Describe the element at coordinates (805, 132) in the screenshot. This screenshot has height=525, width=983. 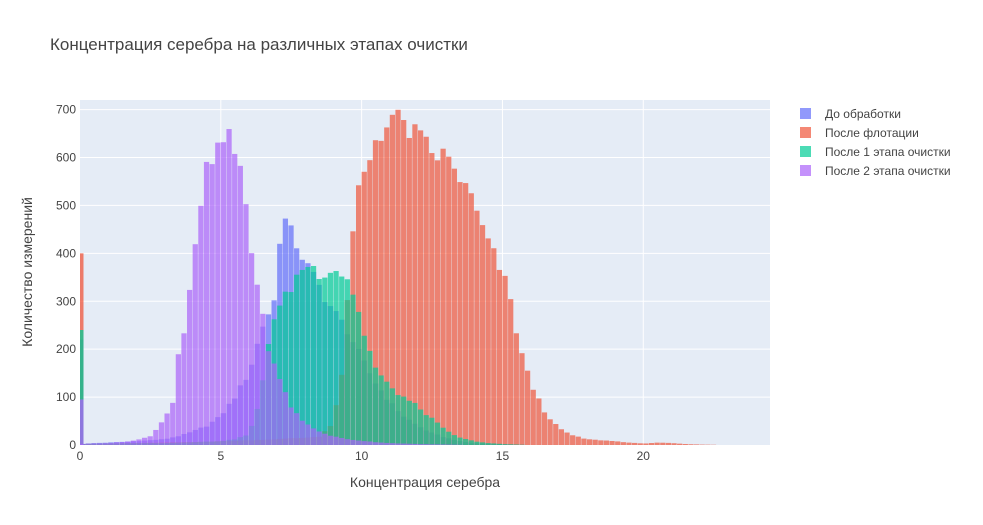
I see `legend-swatch-after-flotation` at that location.